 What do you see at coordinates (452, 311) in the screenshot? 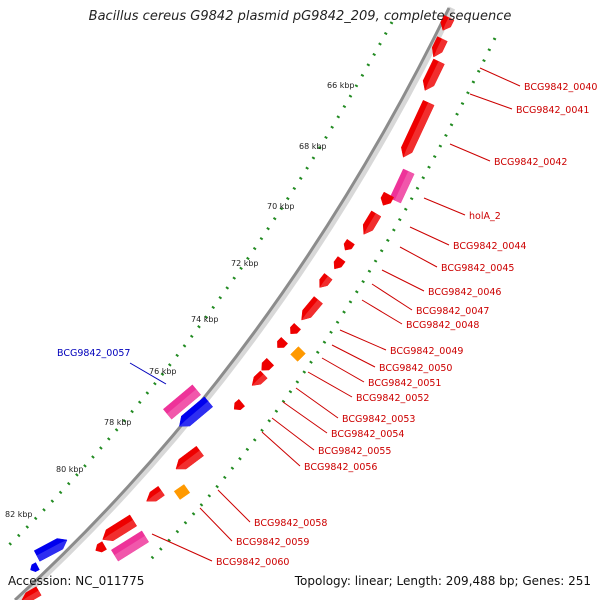
I see `gene-label: BCG9842_0047` at bounding box center [452, 311].